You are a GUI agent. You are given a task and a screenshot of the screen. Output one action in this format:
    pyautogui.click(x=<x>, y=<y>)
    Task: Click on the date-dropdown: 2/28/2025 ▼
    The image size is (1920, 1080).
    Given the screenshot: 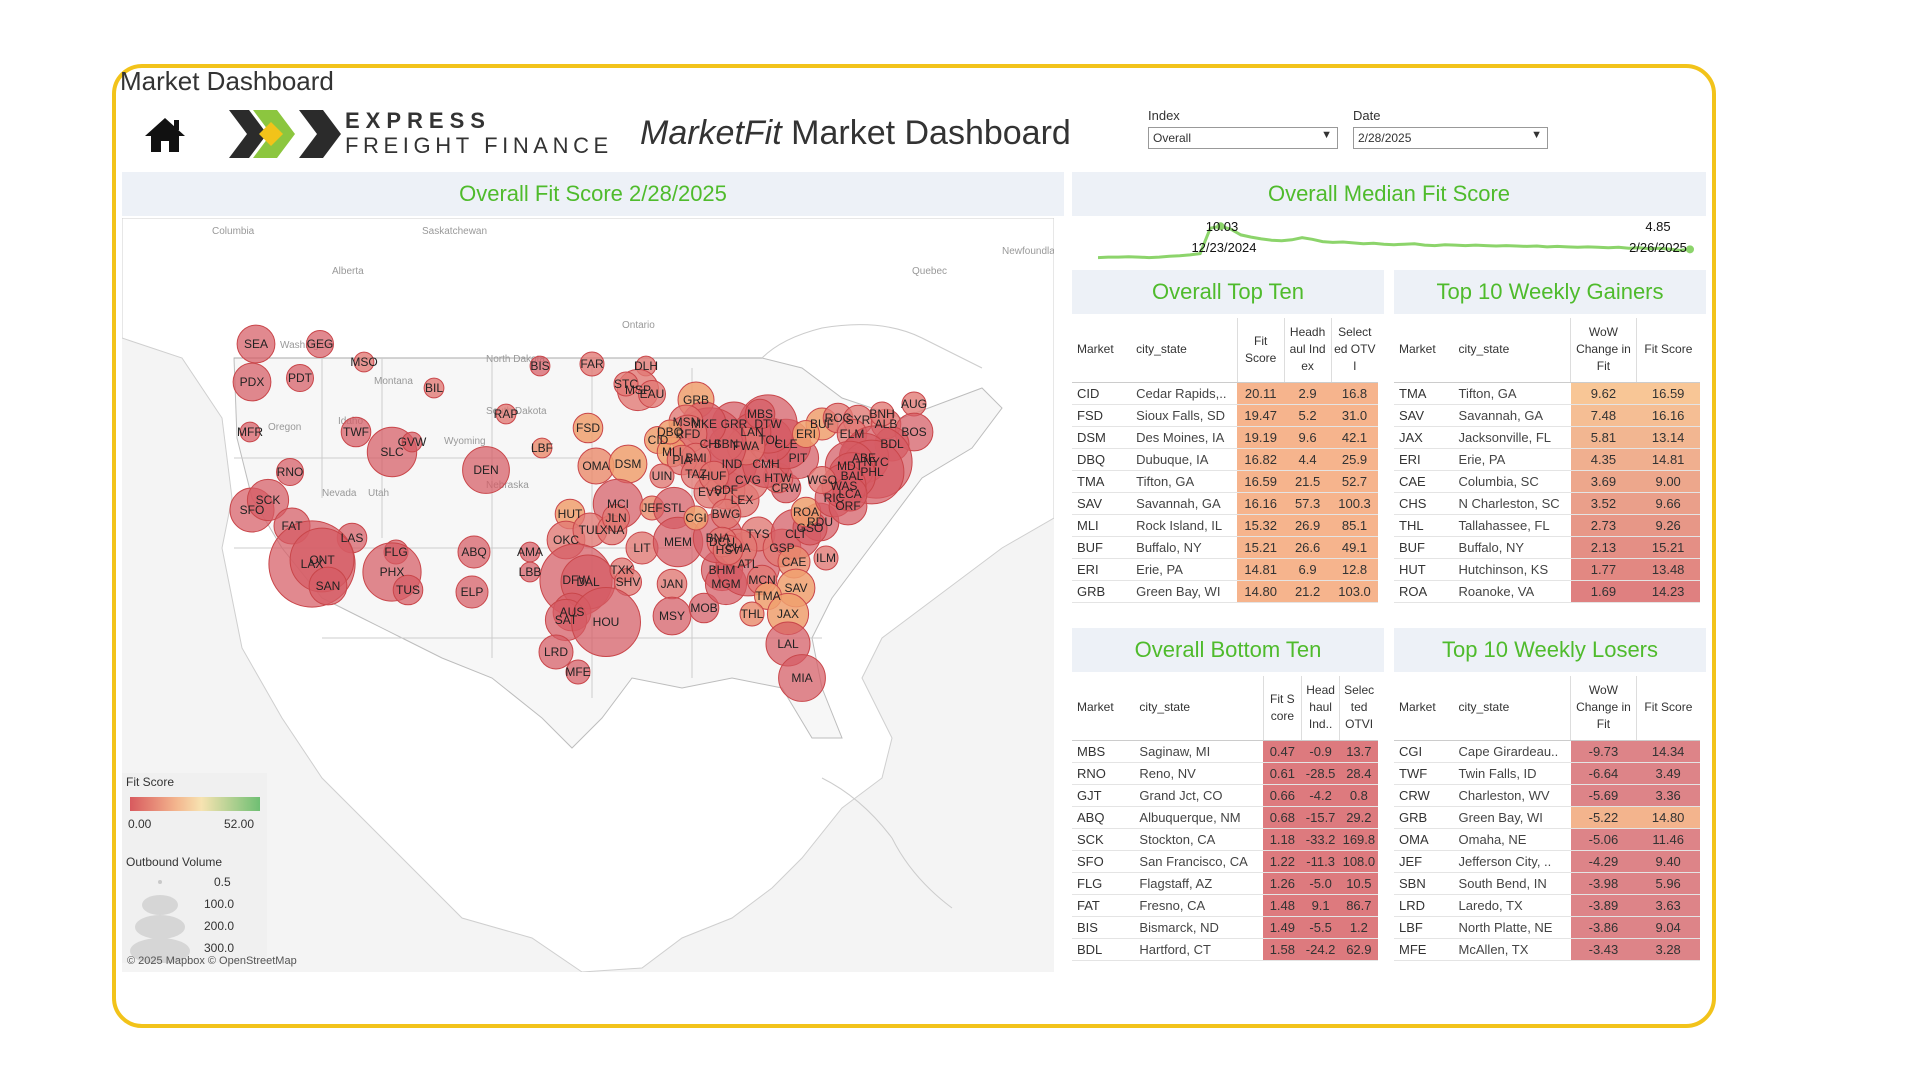 What is the action you would take?
    pyautogui.click(x=1450, y=138)
    